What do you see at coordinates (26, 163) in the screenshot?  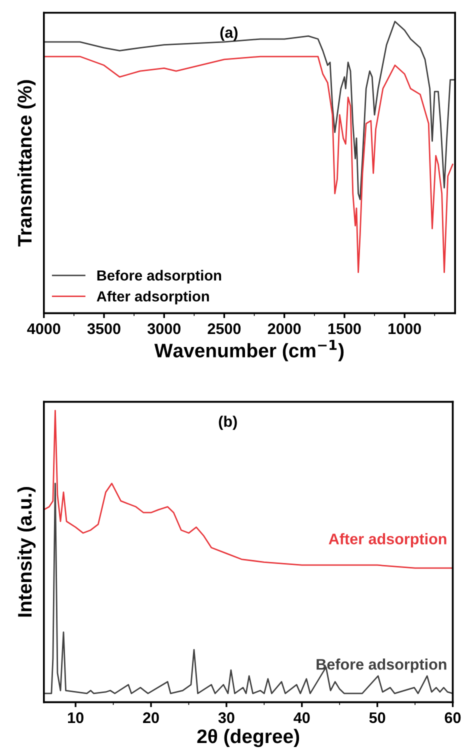 I see `y-axis-title: Transmittance (%)` at bounding box center [26, 163].